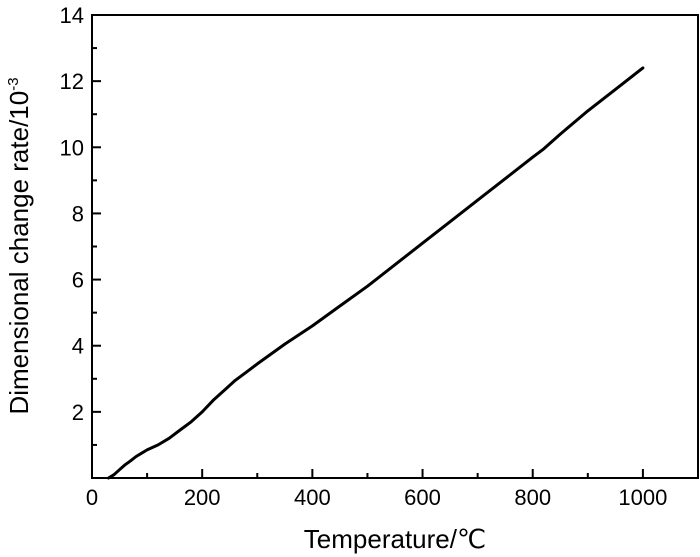 Image resolution: width=700 pixels, height=557 pixels. What do you see at coordinates (202, 497) in the screenshot?
I see `x-tick-label: 200` at bounding box center [202, 497].